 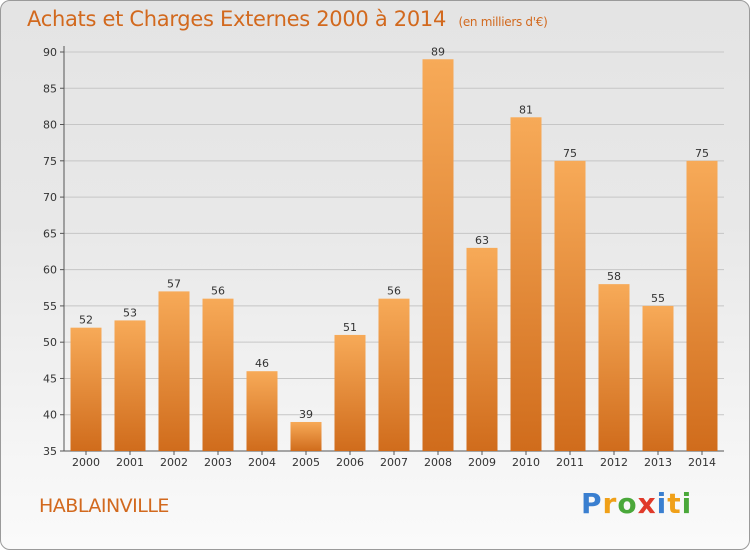 I want to click on x-tick-label: 2001, so click(x=130, y=462).